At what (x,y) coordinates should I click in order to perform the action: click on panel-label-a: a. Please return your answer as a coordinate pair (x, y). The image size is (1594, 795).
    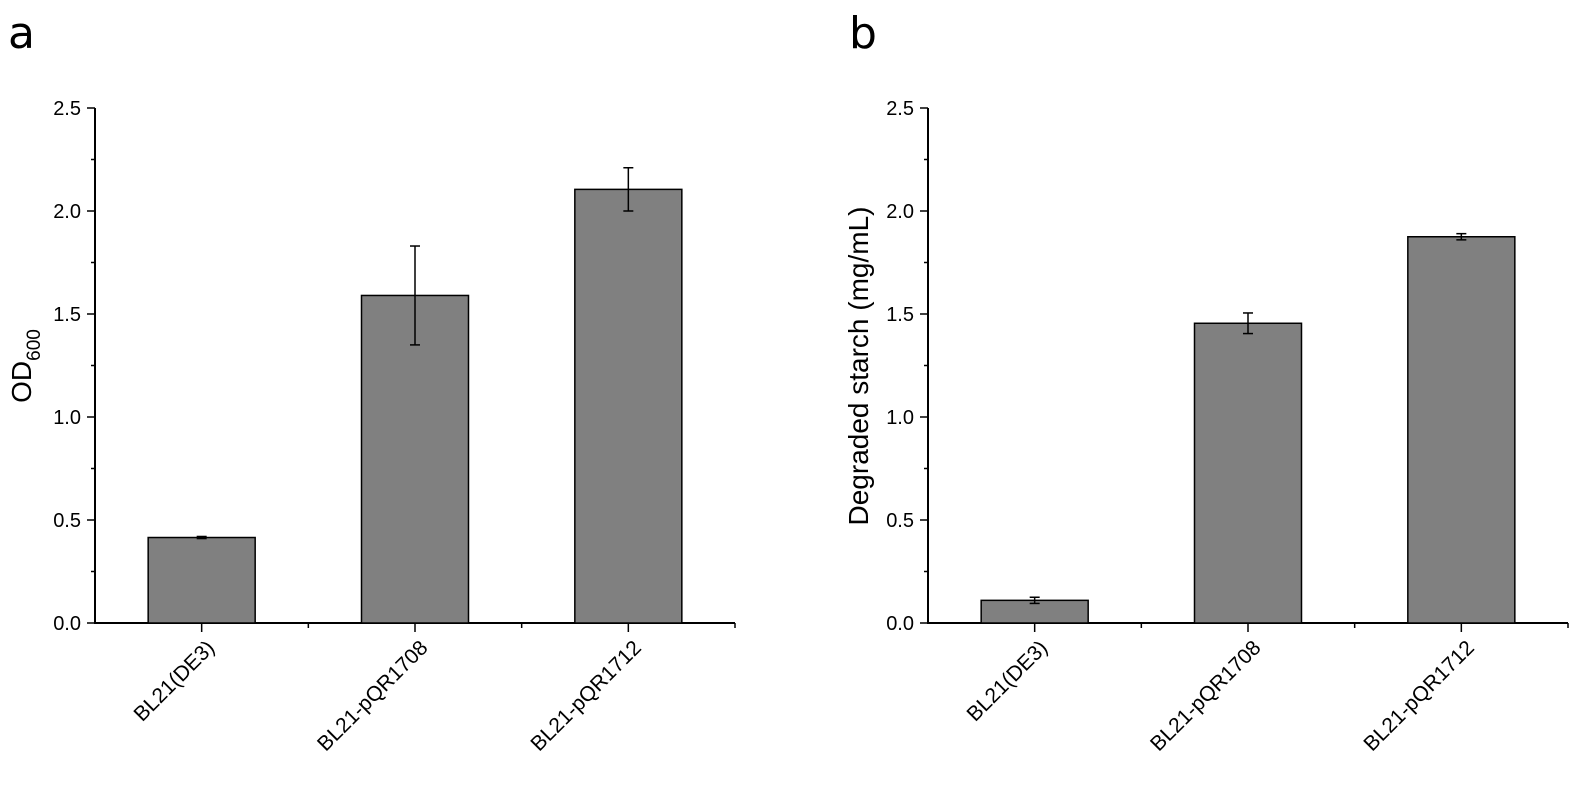
    Looking at the image, I should click on (21, 33).